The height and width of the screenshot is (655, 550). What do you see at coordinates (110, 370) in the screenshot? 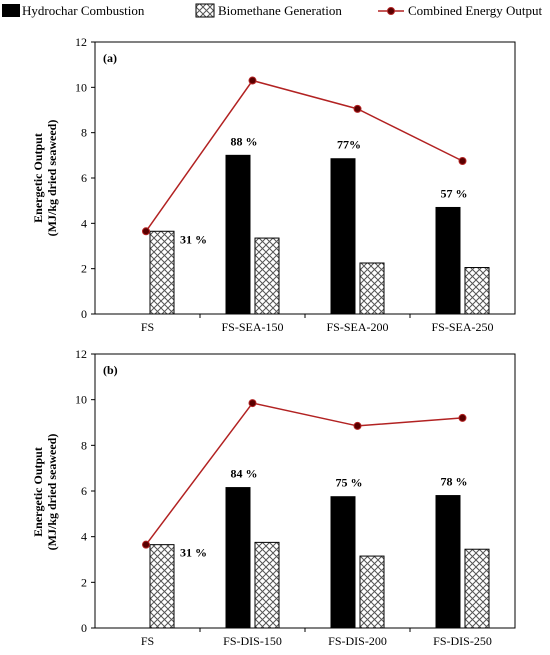
I see `panel-label: (b)` at bounding box center [110, 370].